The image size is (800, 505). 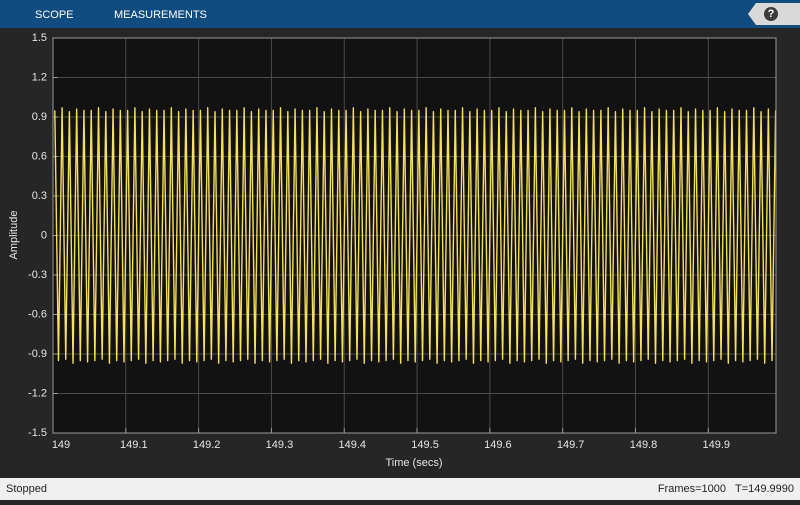 I want to click on x-tick-label: 149.7, so click(x=571, y=445).